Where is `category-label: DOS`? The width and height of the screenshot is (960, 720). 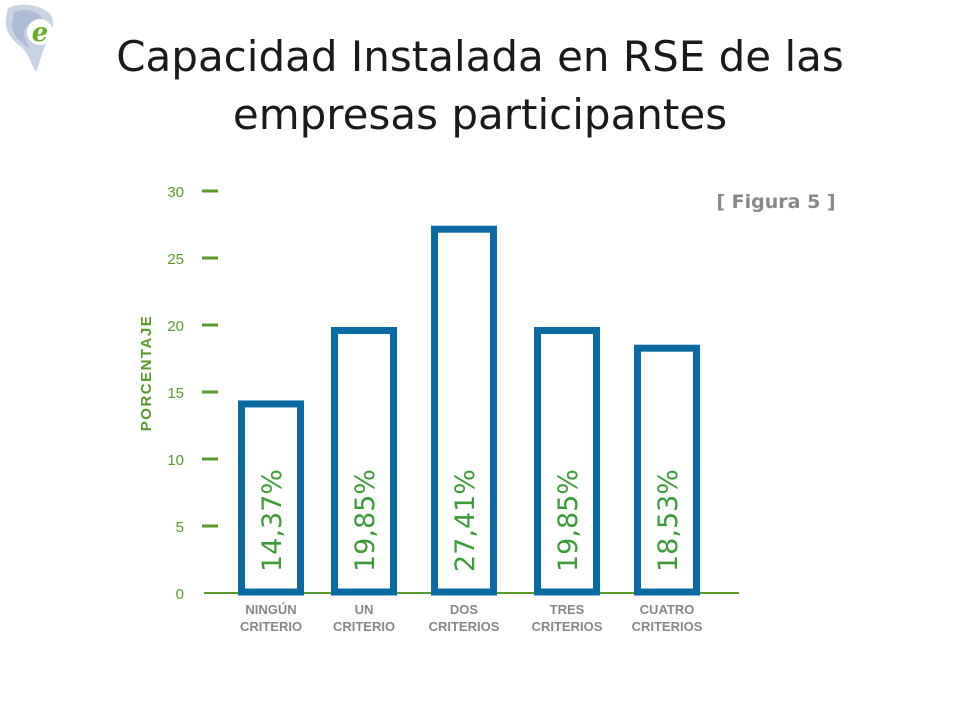
category-label: DOS is located at coordinates (464, 609).